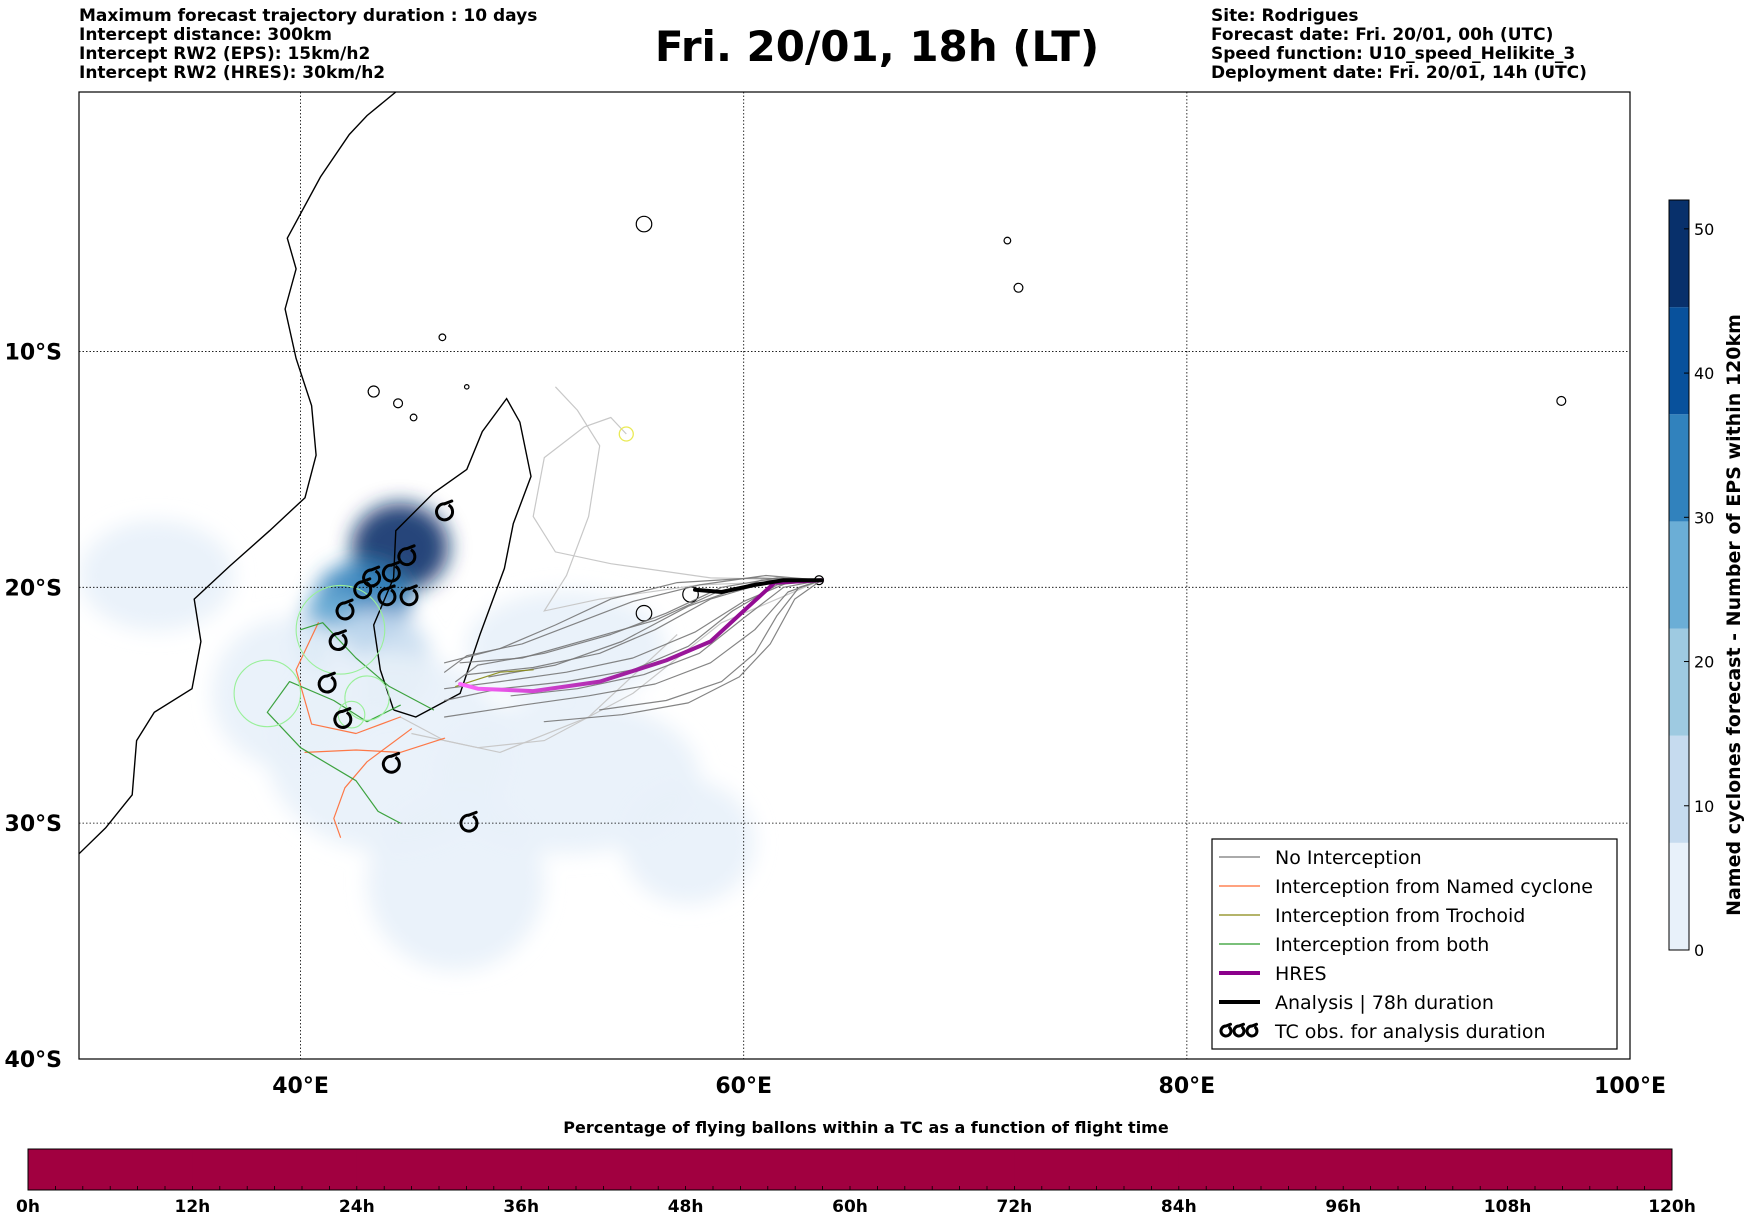  I want to click on longitude-tick-label: 80°E, so click(1187, 1086).